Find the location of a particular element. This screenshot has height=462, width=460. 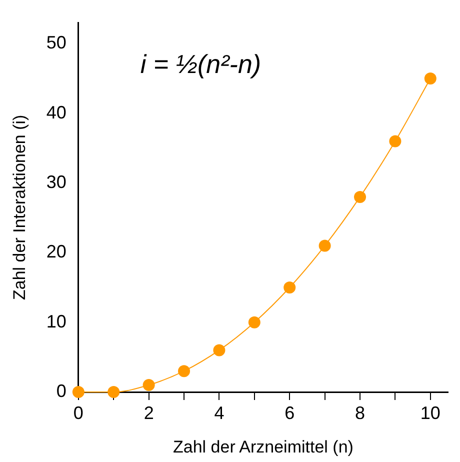

y-tick-label: 40 is located at coordinates (56, 112).